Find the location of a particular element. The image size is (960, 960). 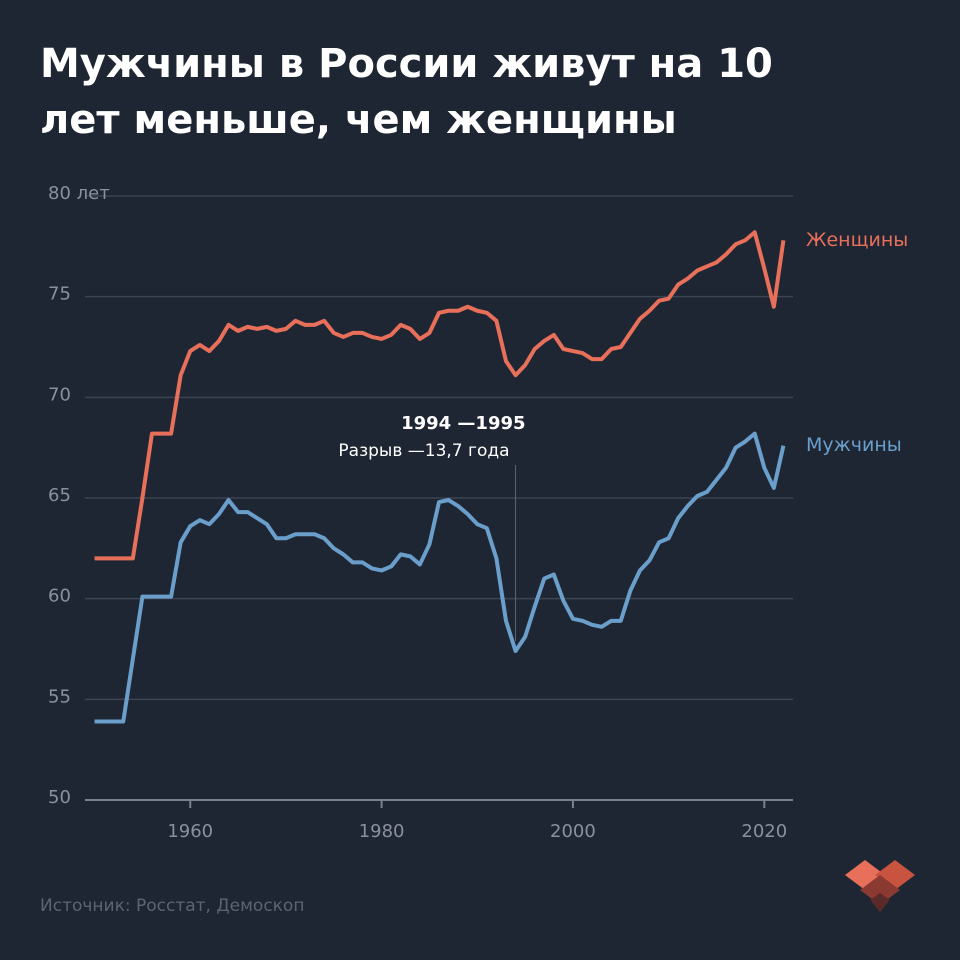

x-tick-label: 2000 is located at coordinates (573, 831).